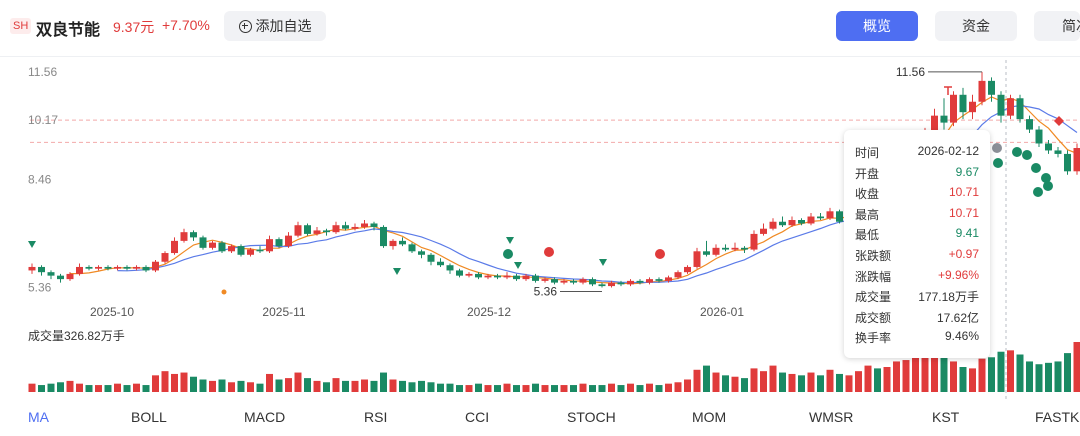 This screenshot has height=436, width=1080. Describe the element at coordinates (283, 312) in the screenshot. I see `x-tick-label: 2025-11` at that location.